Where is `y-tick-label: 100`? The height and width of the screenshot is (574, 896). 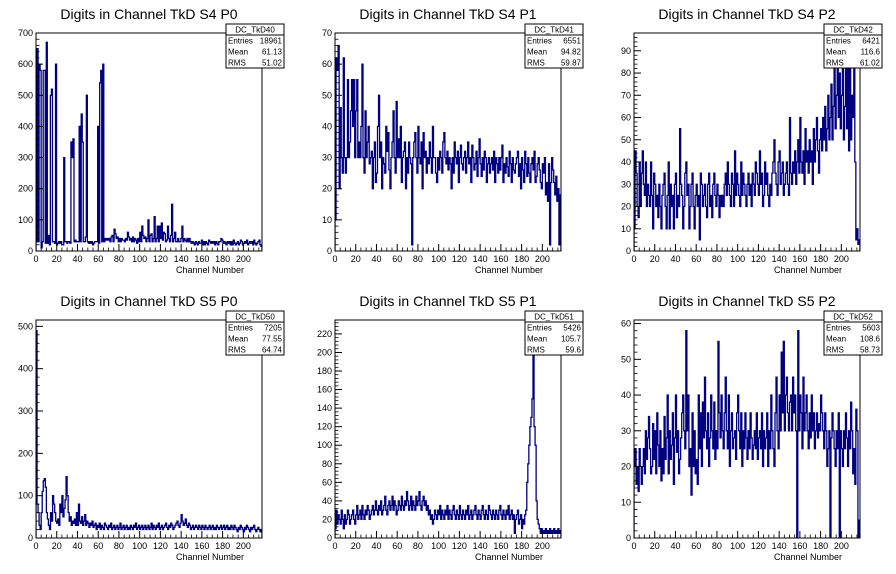 y-tick-label: 100 is located at coordinates (25, 220).